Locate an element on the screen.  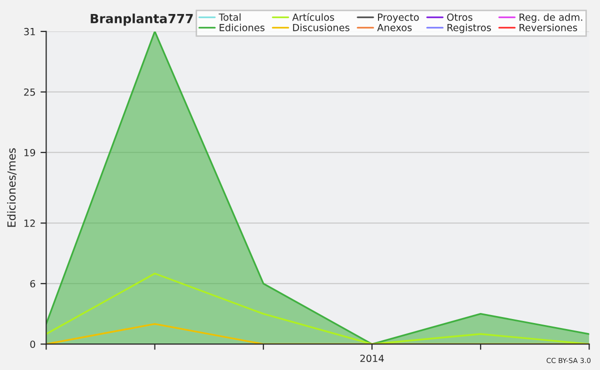
x-tick-label: 2014 is located at coordinates (372, 358).